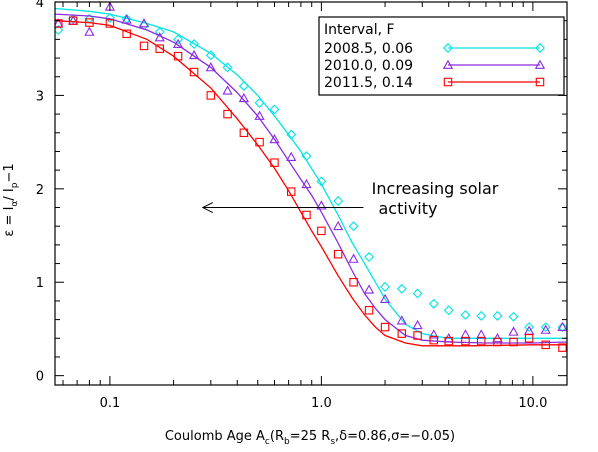 The width and height of the screenshot is (598, 452). I want to click on y-tick-label: 1, so click(40, 283).